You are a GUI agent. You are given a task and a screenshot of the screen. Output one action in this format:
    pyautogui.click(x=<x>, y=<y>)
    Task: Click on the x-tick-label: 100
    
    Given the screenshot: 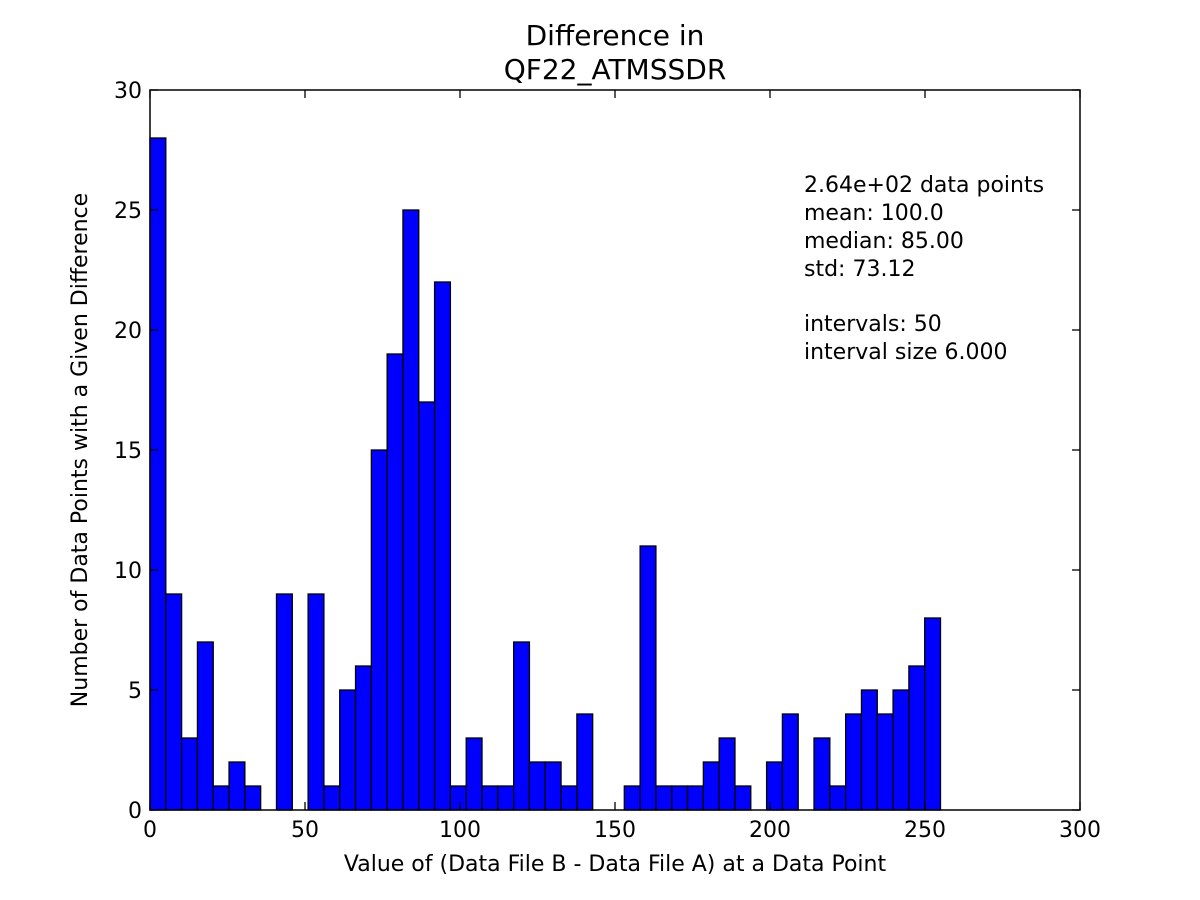 What is the action you would take?
    pyautogui.click(x=460, y=830)
    